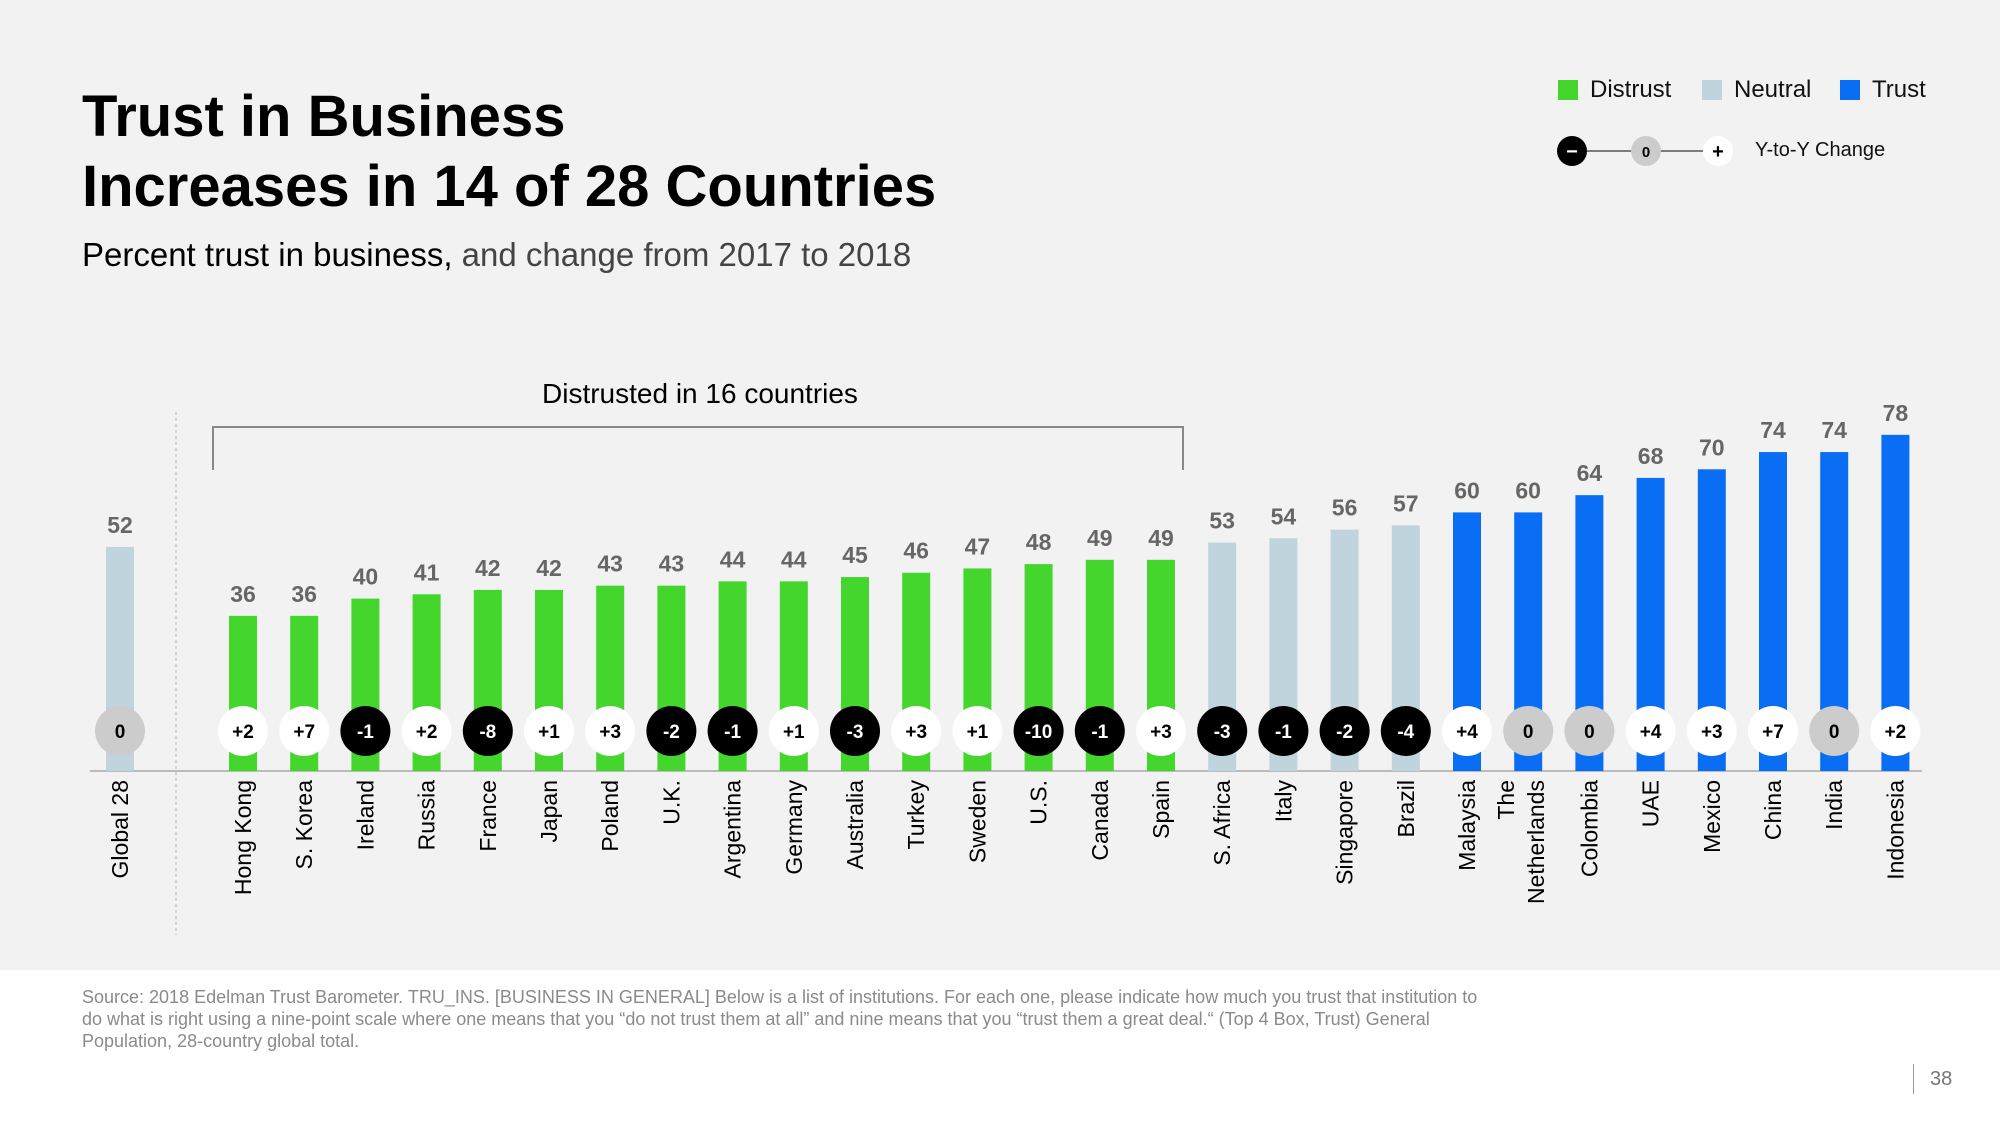  What do you see at coordinates (794, 827) in the screenshot?
I see `category-label: Germany` at bounding box center [794, 827].